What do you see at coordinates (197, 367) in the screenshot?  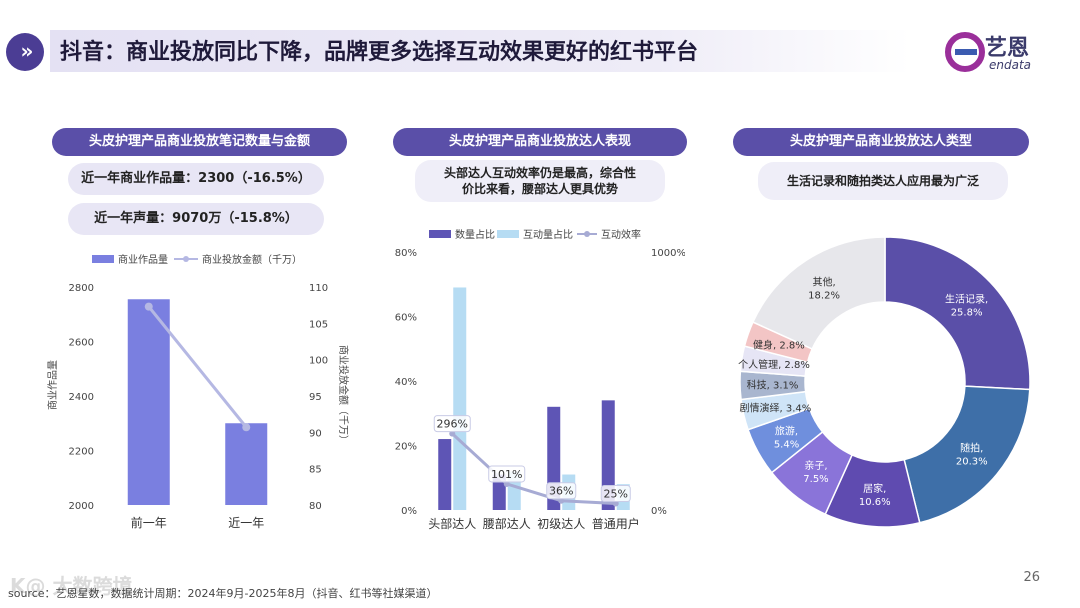 I see `line-amount` at bounding box center [197, 367].